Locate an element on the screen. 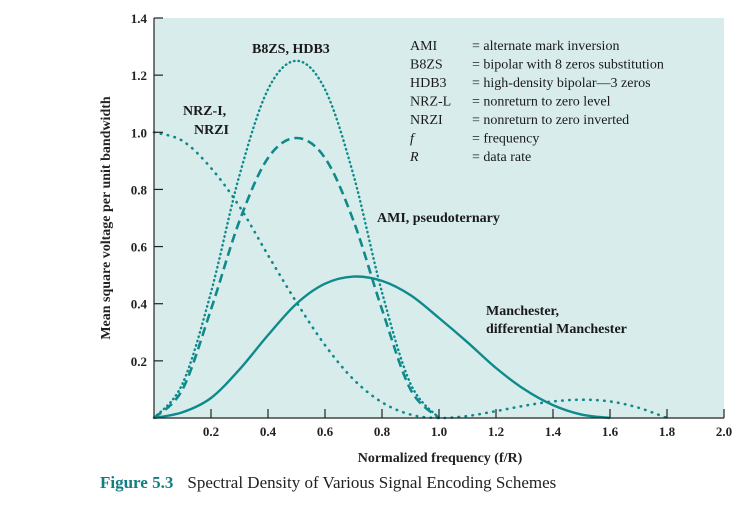 The width and height of the screenshot is (747, 524). annotation-nrz-line1: NRZ-I, is located at coordinates (204, 111).